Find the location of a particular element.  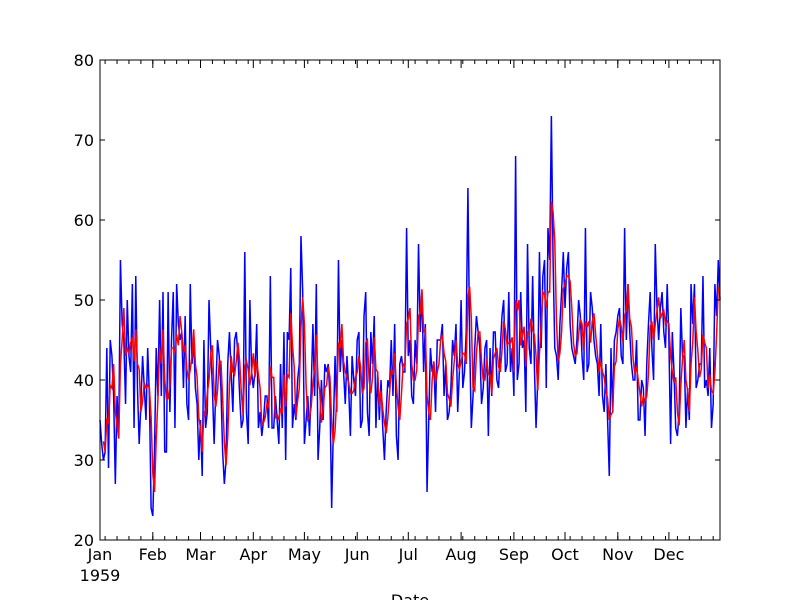

xtick-label: Jul is located at coordinates (408, 554).